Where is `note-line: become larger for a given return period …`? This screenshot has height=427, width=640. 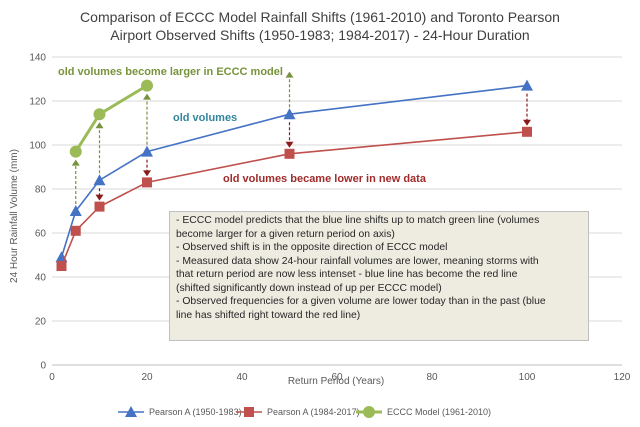
note-line: become larger for a given return period … is located at coordinates (285, 234).